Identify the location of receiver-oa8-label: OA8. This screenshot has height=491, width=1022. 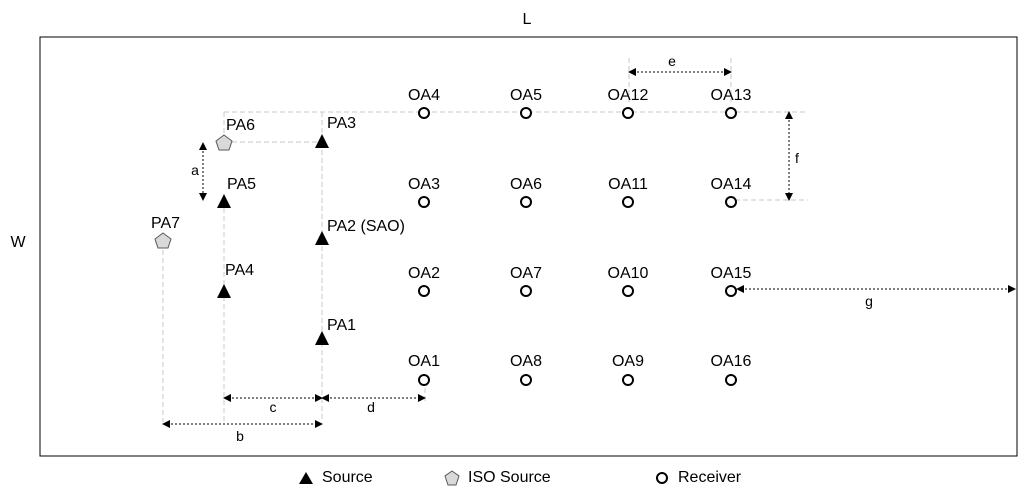
(526, 361).